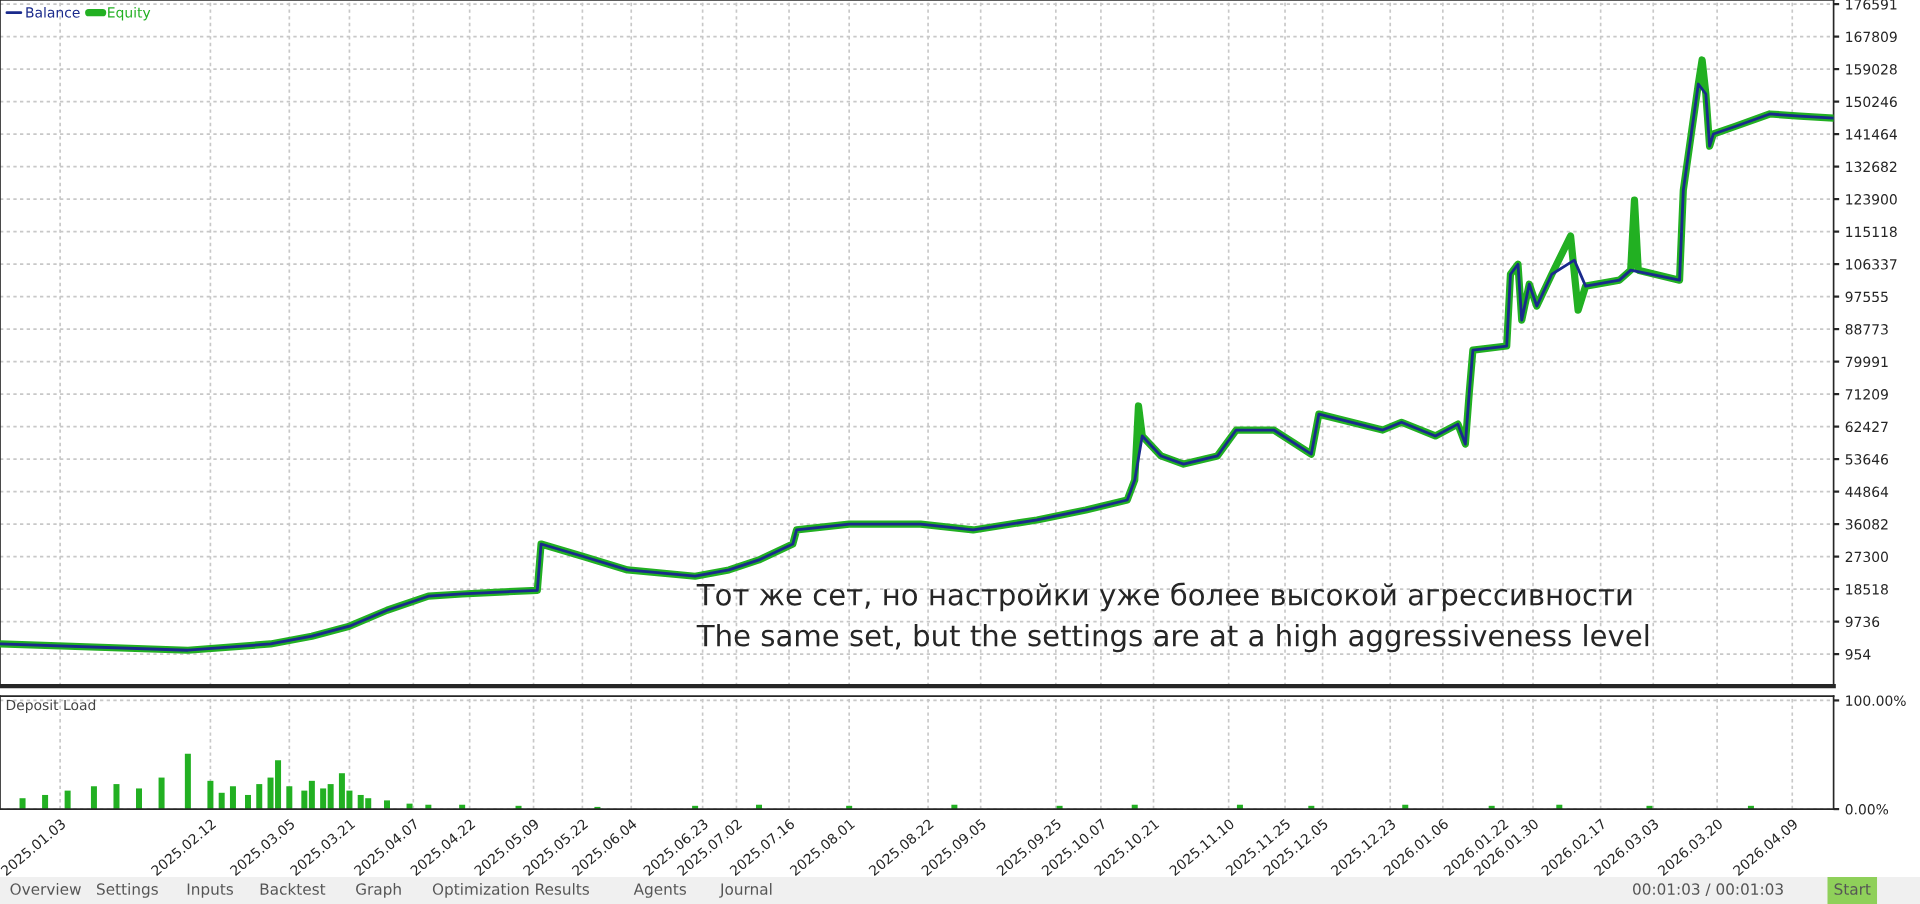 The height and width of the screenshot is (904, 1920). Describe the element at coordinates (1172, 638) in the screenshot. I see `annotation: The same set, but the settings are at a high aggressiveness level` at that location.